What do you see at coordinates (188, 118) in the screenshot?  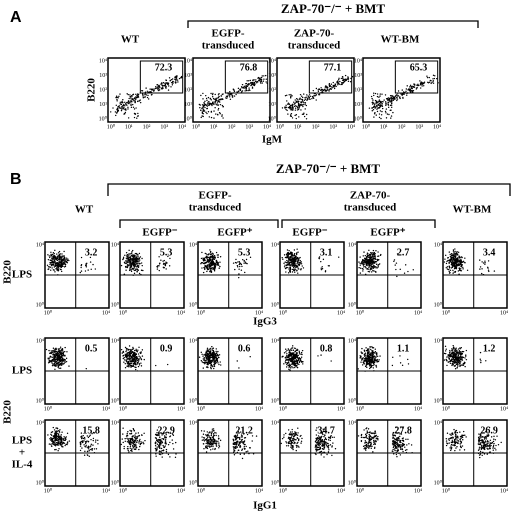 I see `y-tick-label: 10⁰` at bounding box center [188, 118].